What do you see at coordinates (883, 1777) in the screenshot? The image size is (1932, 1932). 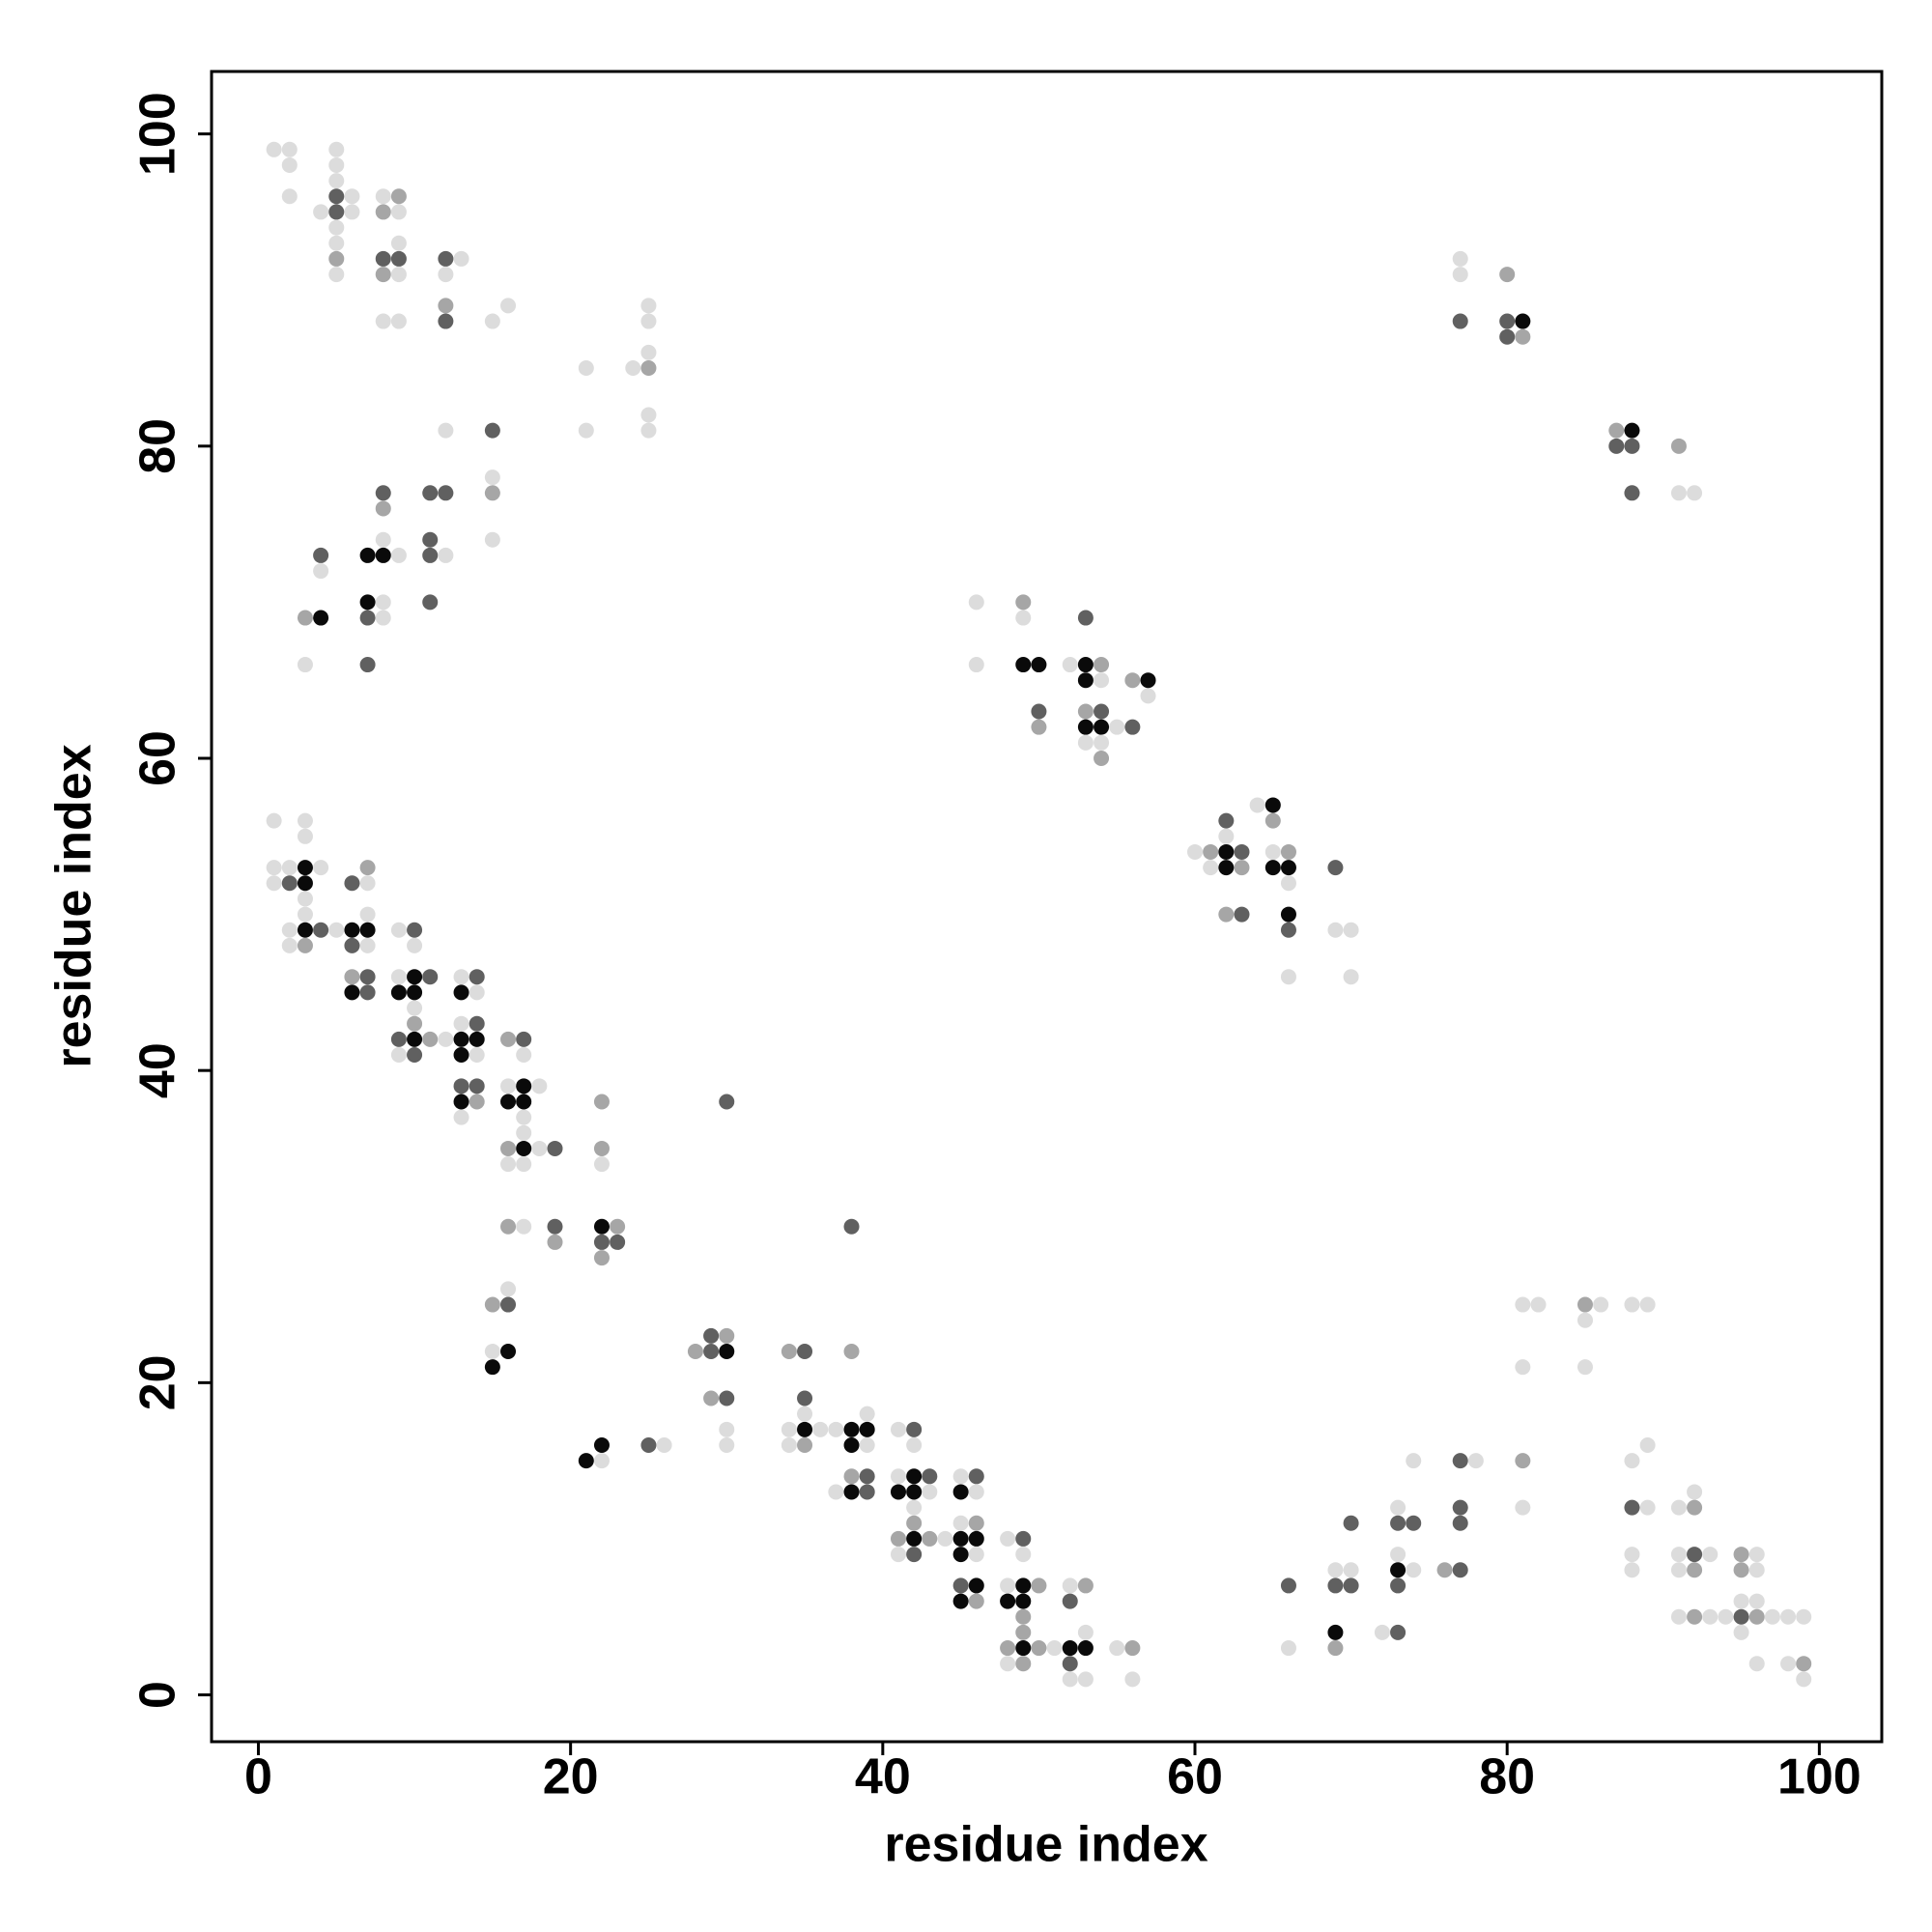 I see `x-tick-label: 40` at bounding box center [883, 1777].